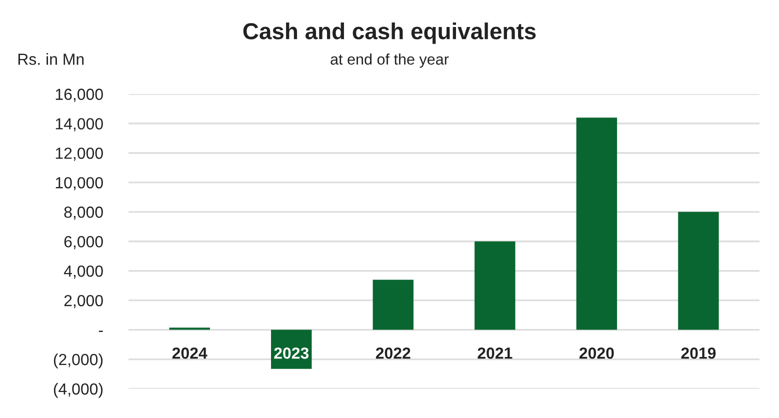  Describe the element at coordinates (78, 390) in the screenshot. I see `y-tick-label: (4,000)` at that location.